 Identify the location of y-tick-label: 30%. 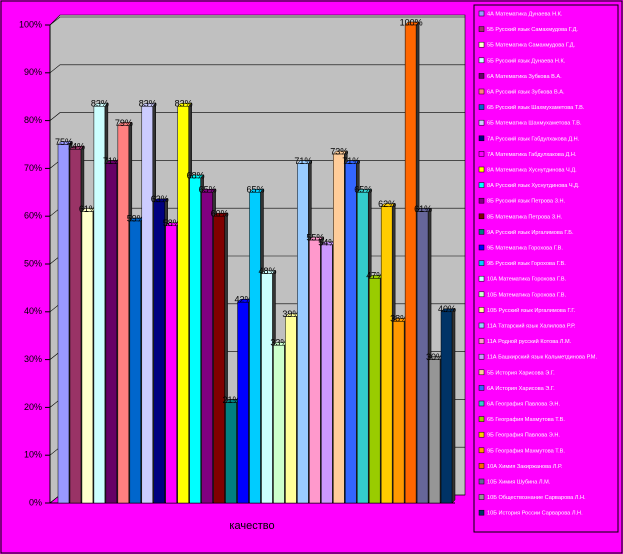
(33, 359).